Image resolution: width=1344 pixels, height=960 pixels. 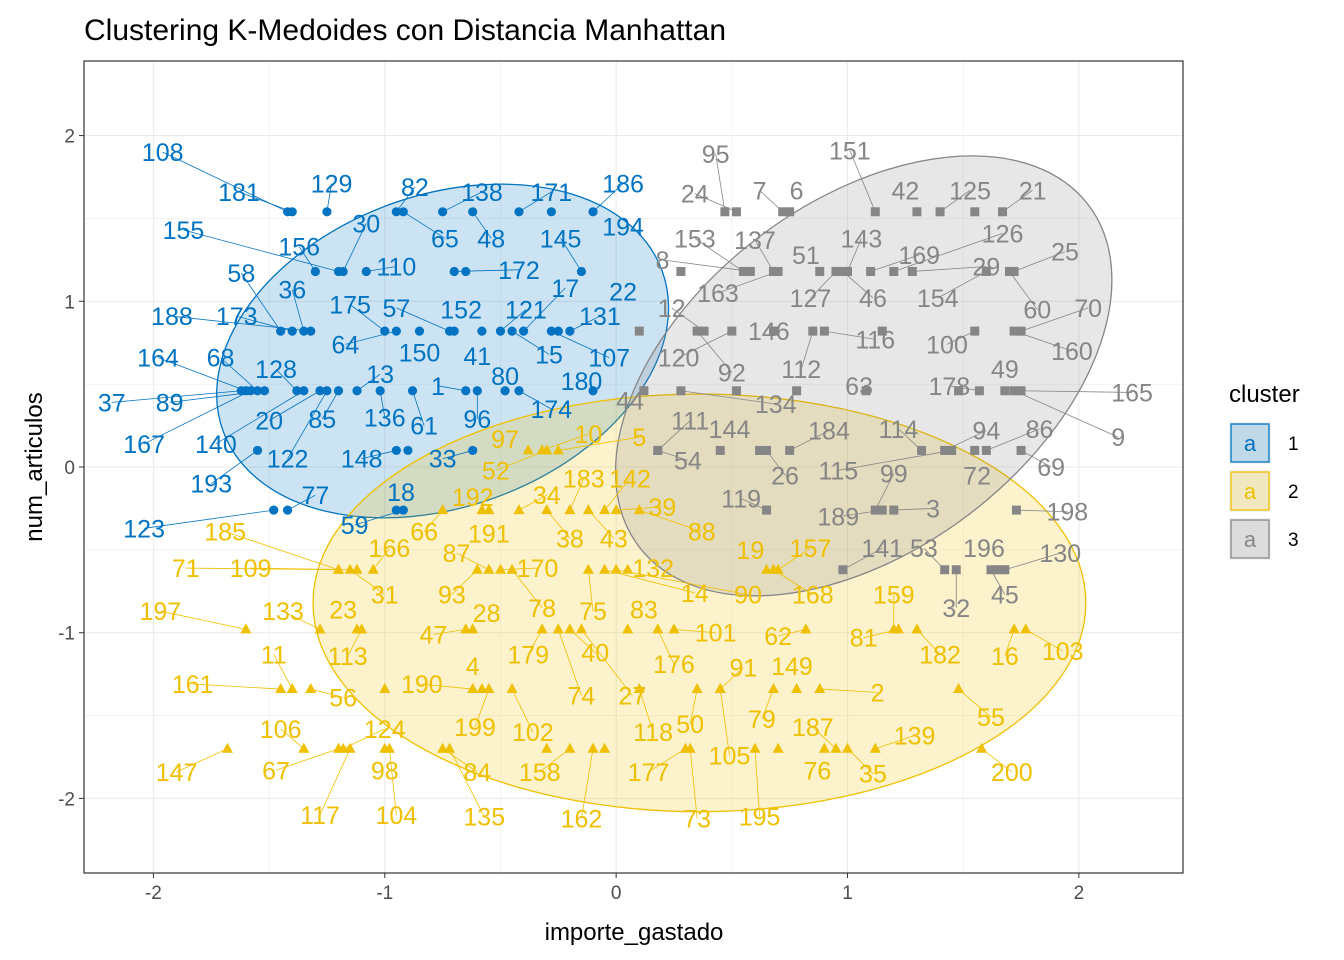 I want to click on point-label: 68, so click(x=221, y=359).